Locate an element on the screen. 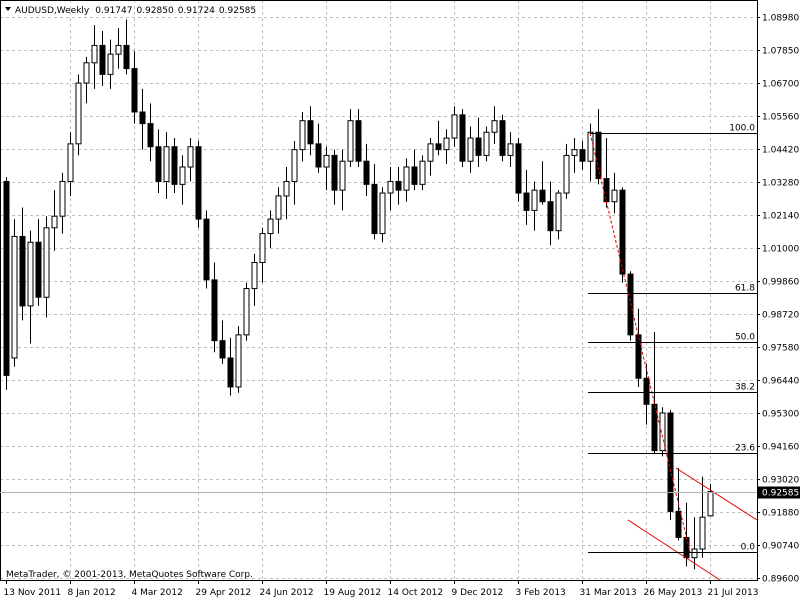 The width and height of the screenshot is (800, 600). y-tick-label: 0.96440 is located at coordinates (780, 382).